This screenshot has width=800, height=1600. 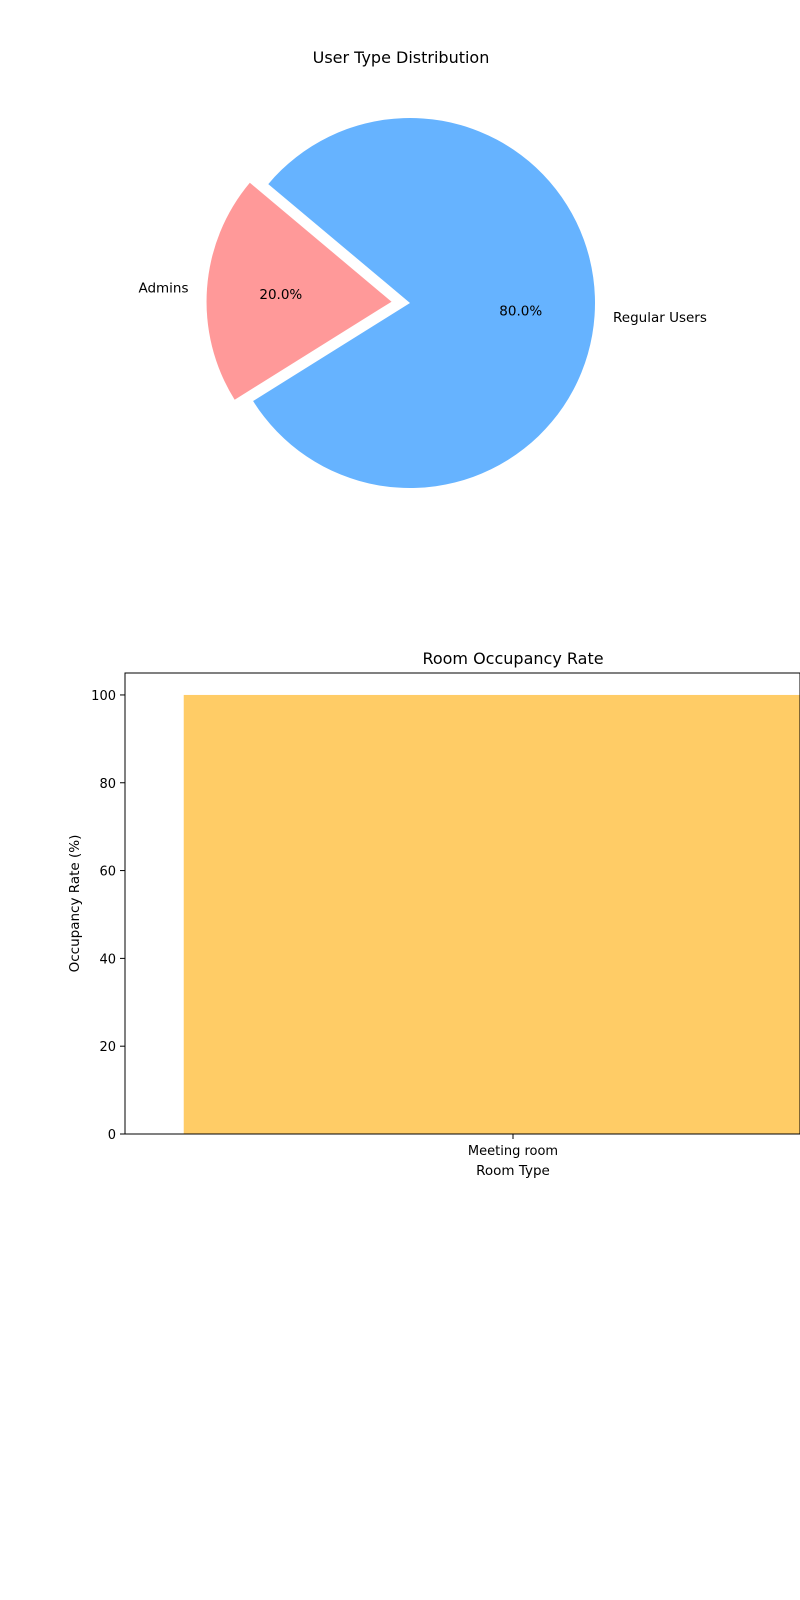 I want to click on y-tick-label: 0, so click(x=112, y=1135).